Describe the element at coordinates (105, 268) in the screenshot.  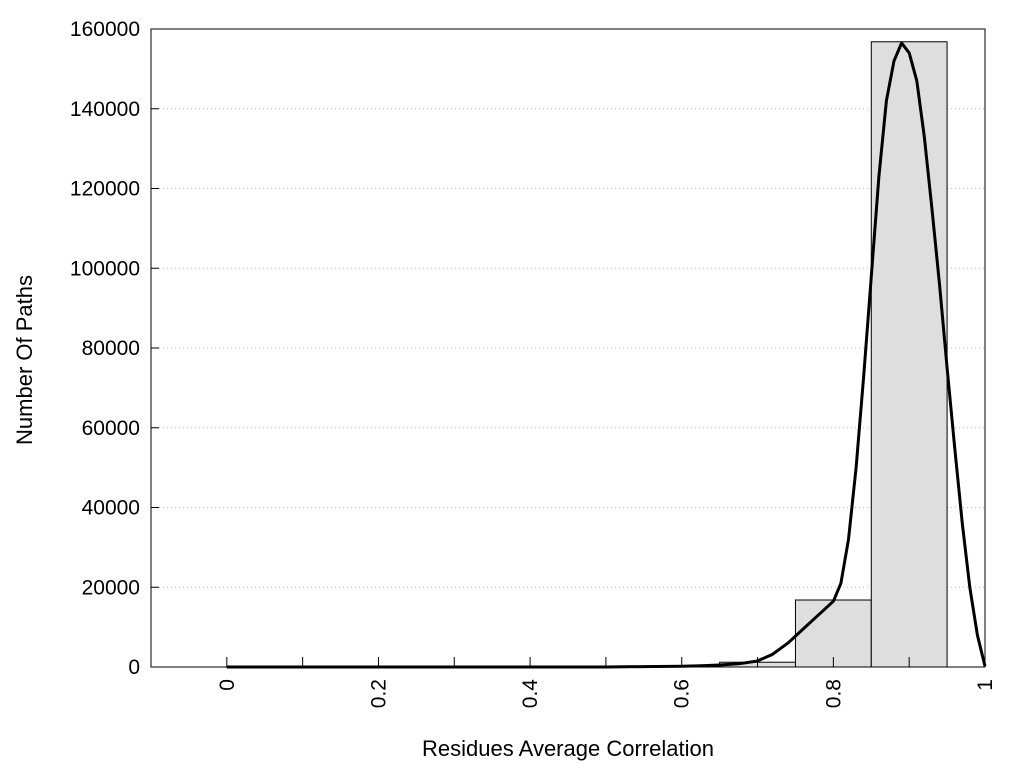
I see `y-tick-label: 100000` at that location.